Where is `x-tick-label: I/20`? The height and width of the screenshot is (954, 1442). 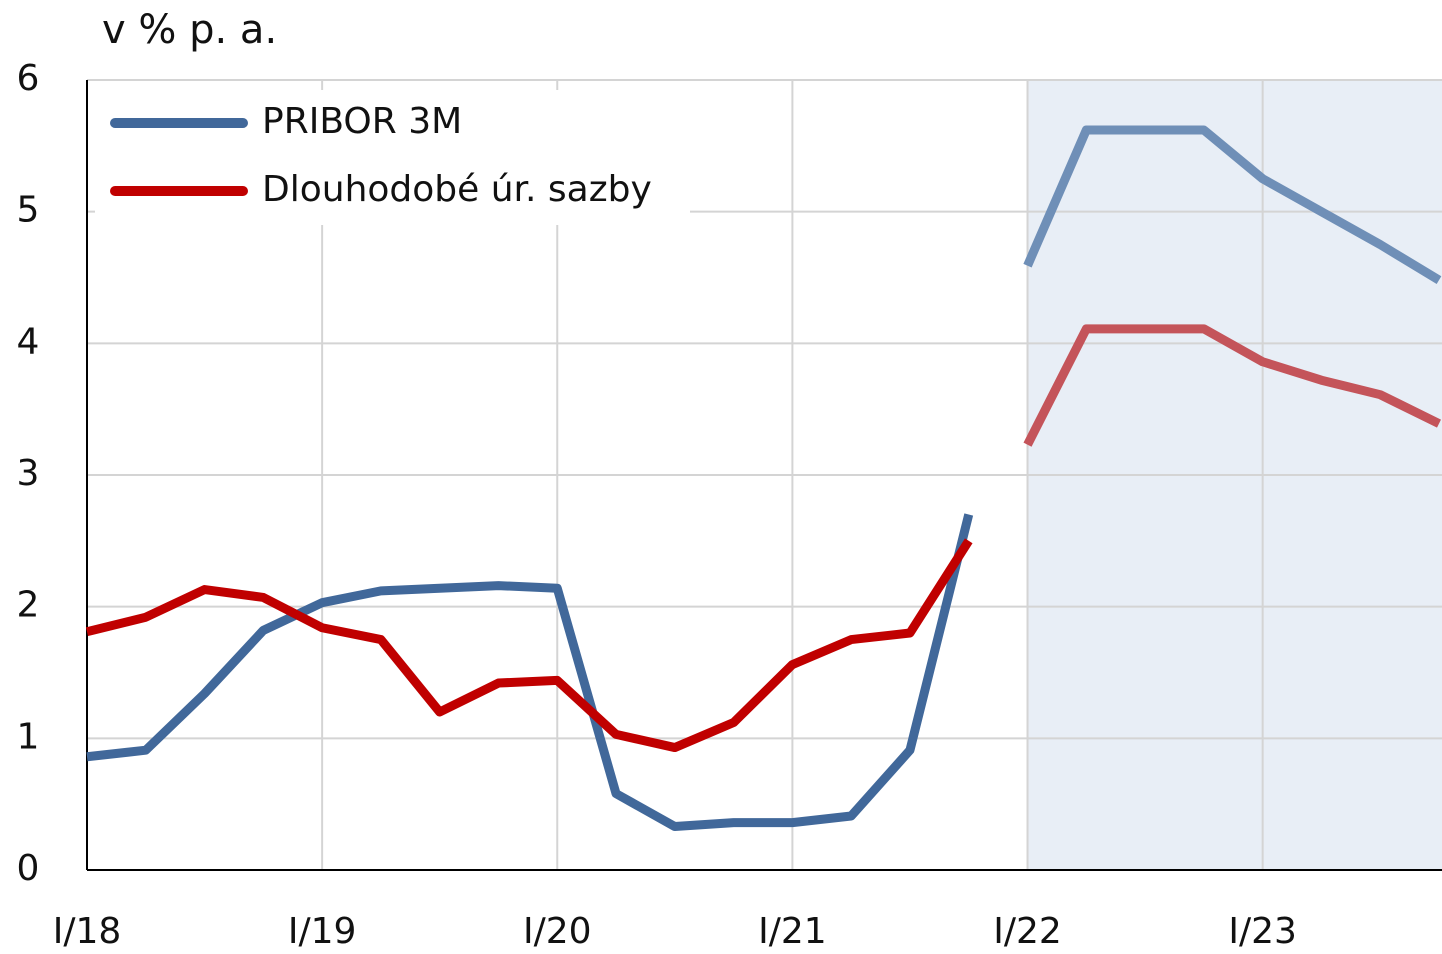
x-tick-label: I/20 is located at coordinates (557, 931).